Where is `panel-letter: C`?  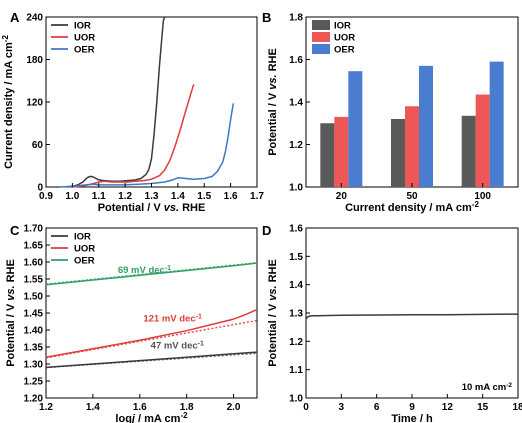
panel-letter: C is located at coordinates (15, 230).